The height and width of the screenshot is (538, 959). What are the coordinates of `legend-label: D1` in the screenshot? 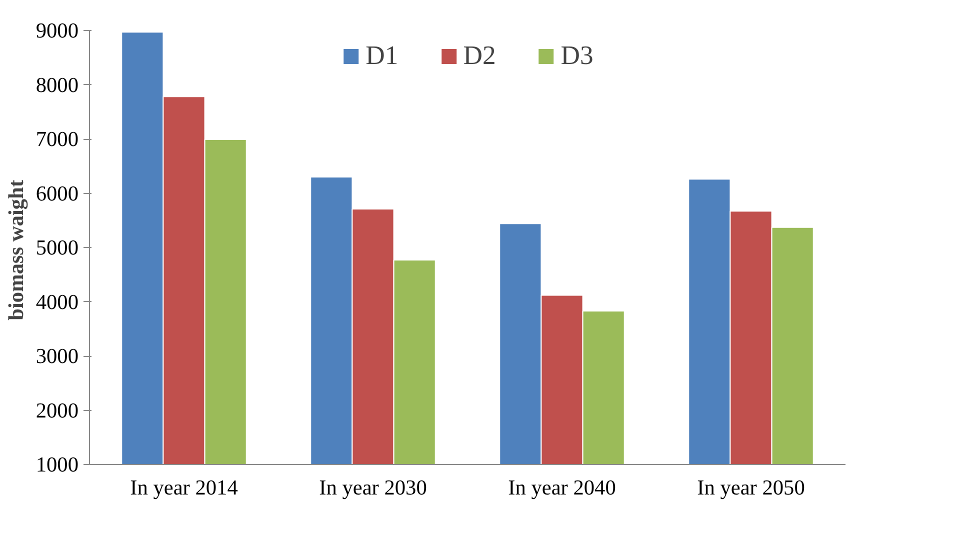 It's located at (382, 55).